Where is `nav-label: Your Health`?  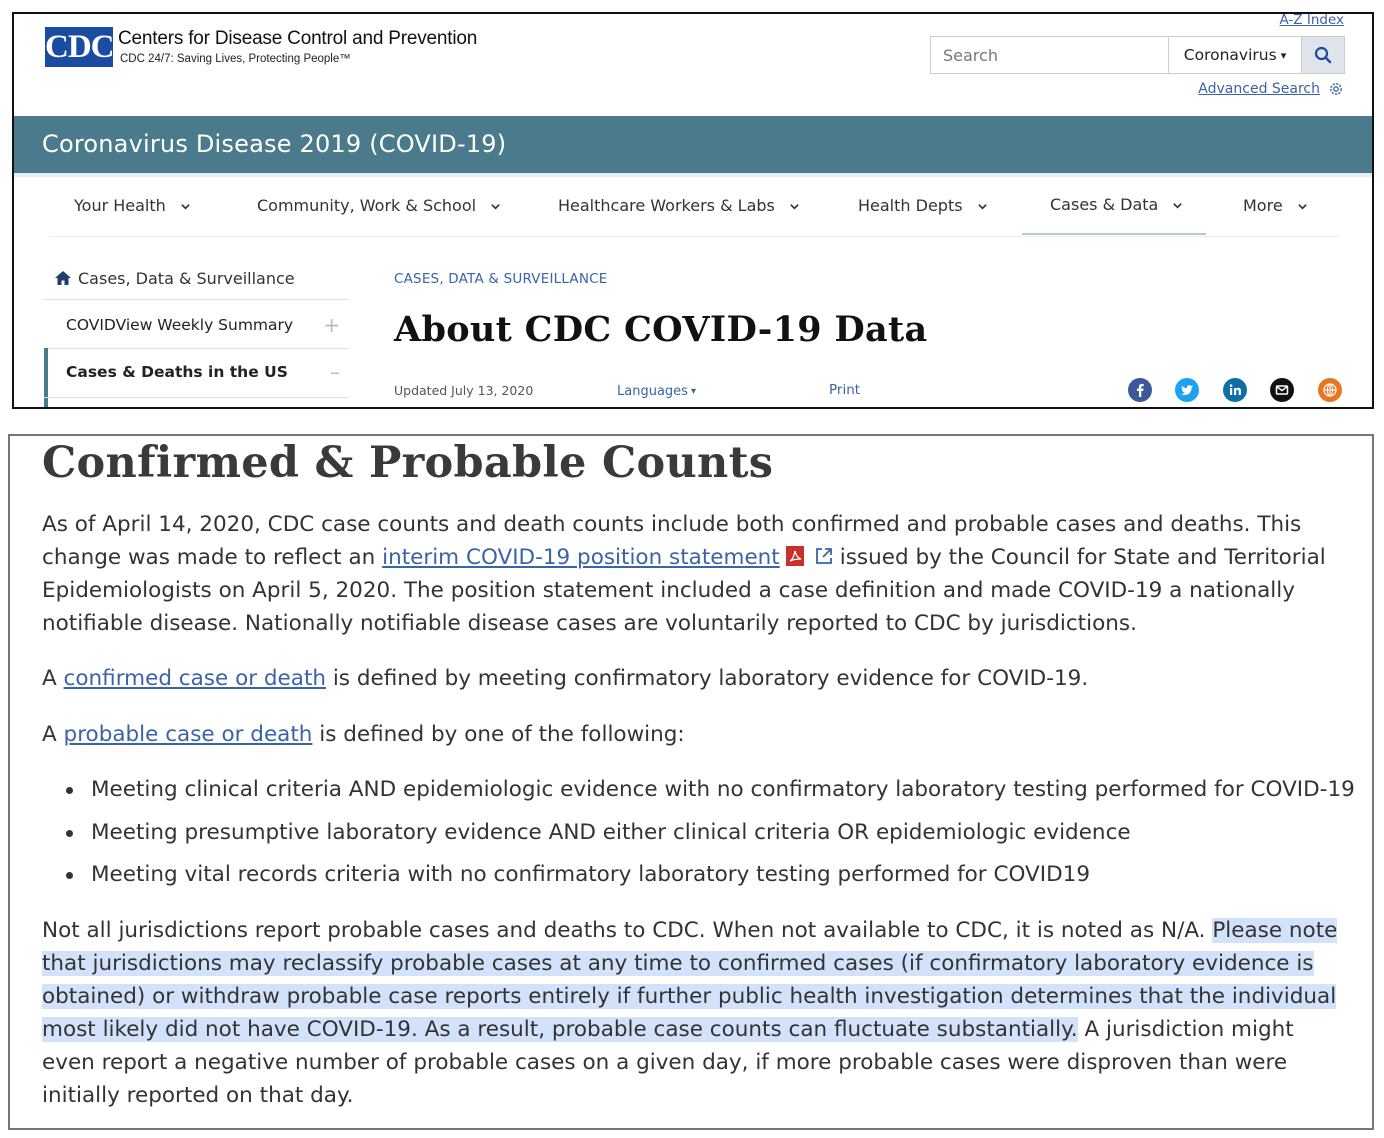
nav-label: Your Health is located at coordinates (120, 205).